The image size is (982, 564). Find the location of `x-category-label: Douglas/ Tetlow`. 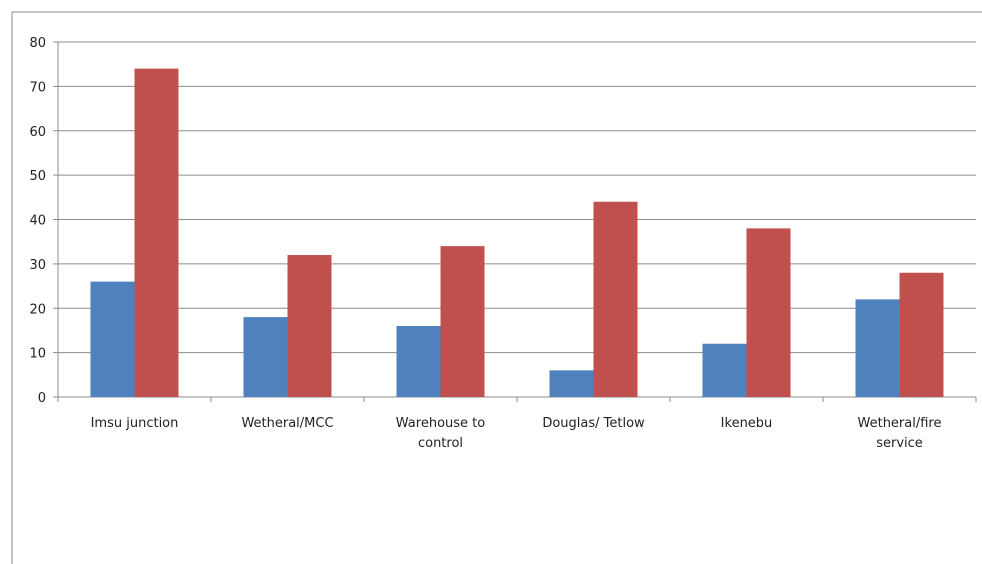

x-category-label: Douglas/ Tetlow is located at coordinates (593, 423).